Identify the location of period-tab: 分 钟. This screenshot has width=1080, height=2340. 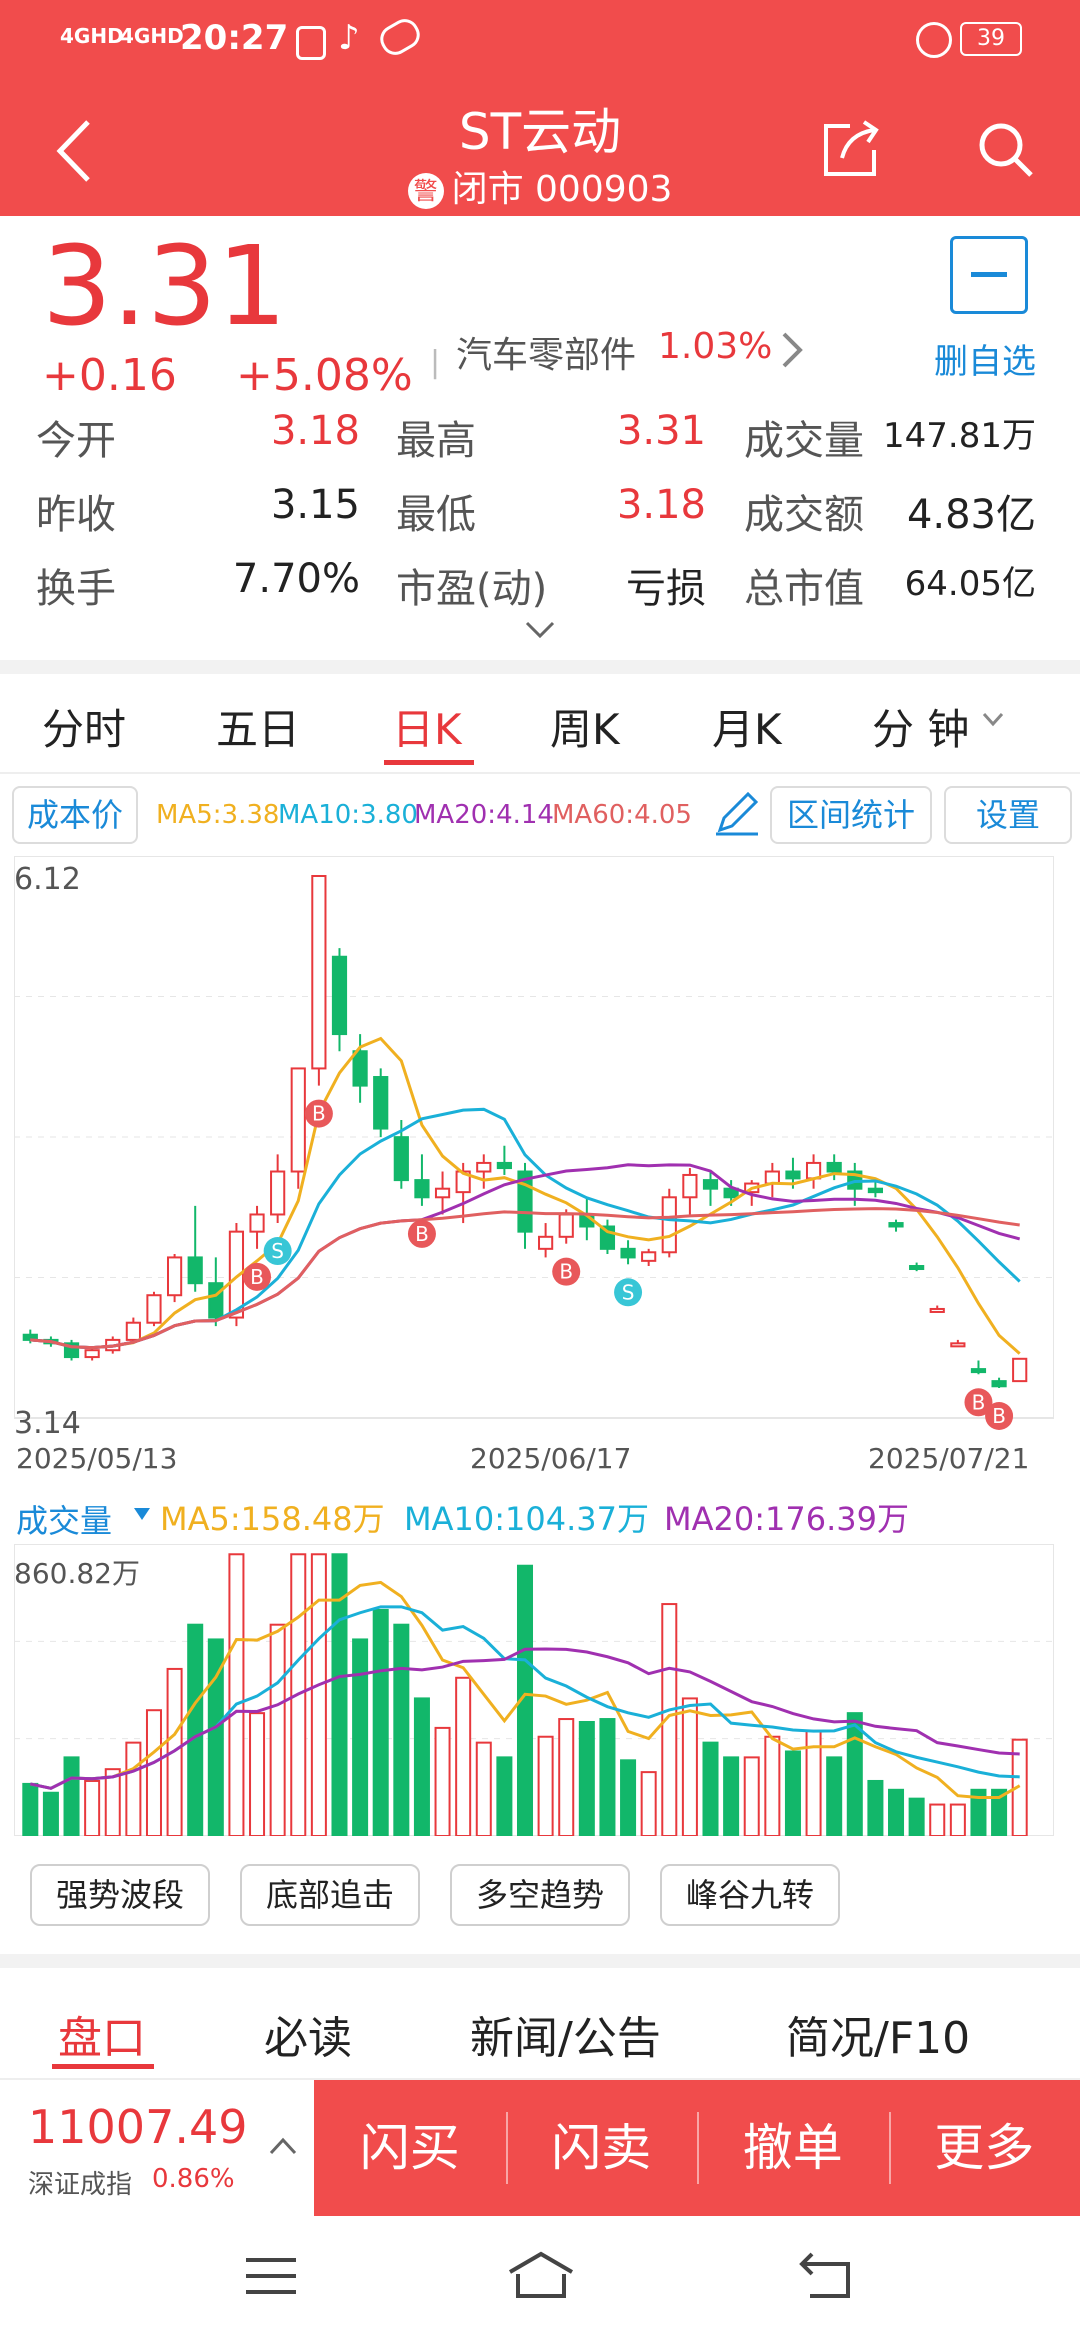
(921, 729).